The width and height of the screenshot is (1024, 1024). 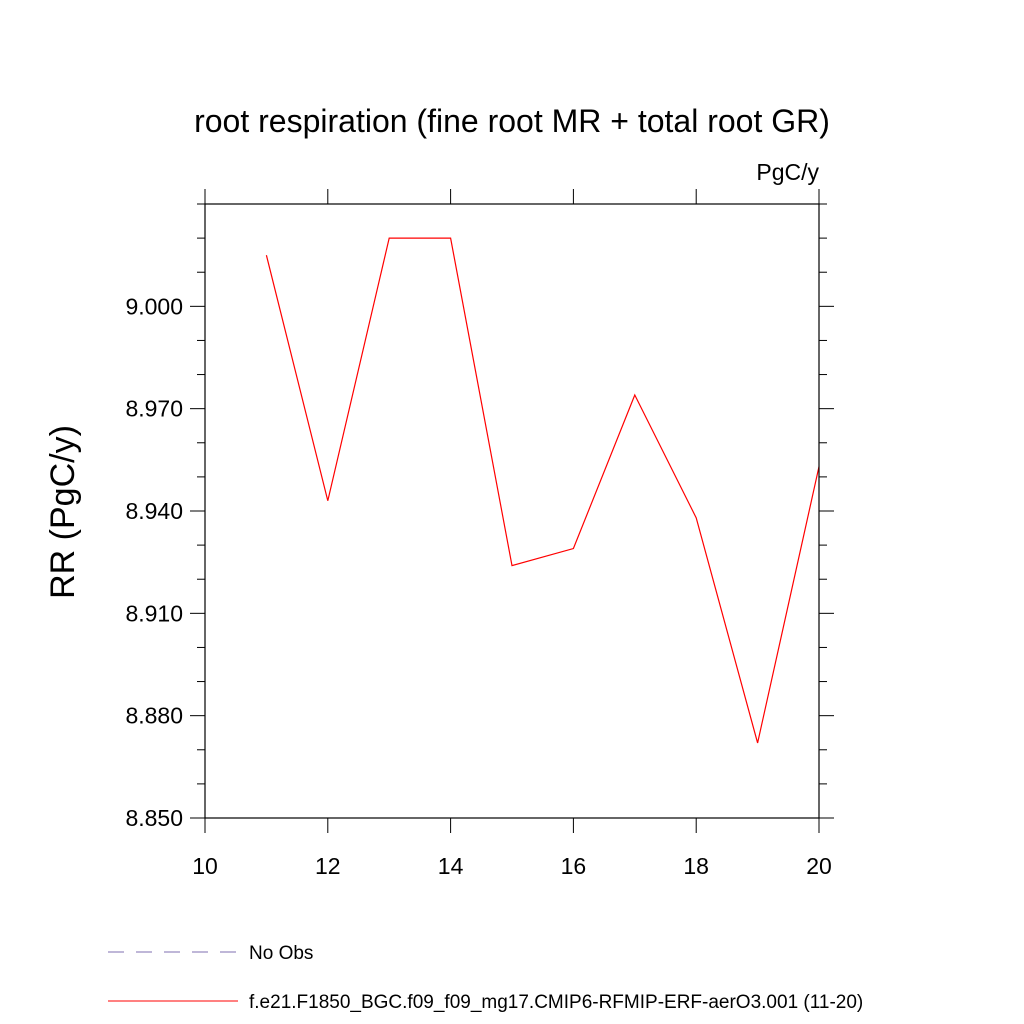 I want to click on y-axis-label: RR (PgC/y), so click(x=63, y=512).